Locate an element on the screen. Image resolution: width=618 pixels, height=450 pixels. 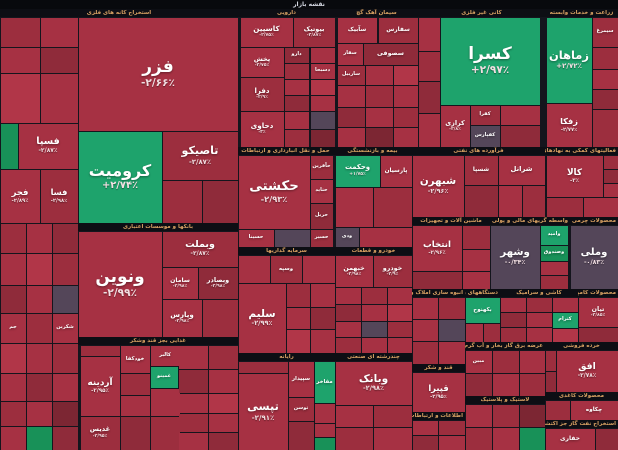
stock-tile: وحکمت +۱/۷۵٪ is located at coordinates (357, 171).